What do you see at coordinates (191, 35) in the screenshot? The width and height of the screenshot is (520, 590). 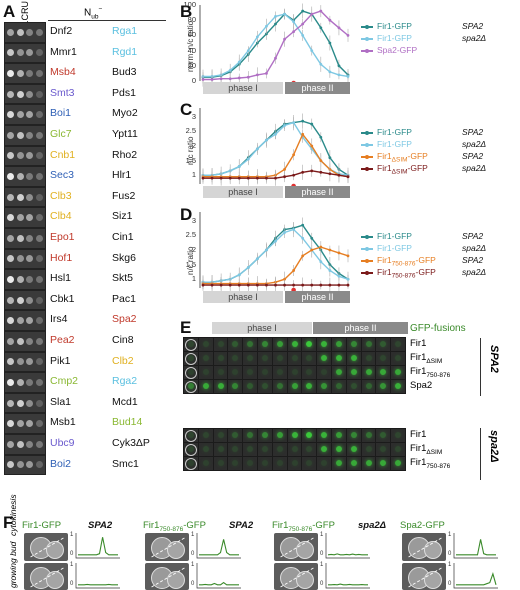 I see `y-tick-label: 60` at bounding box center [191, 35].